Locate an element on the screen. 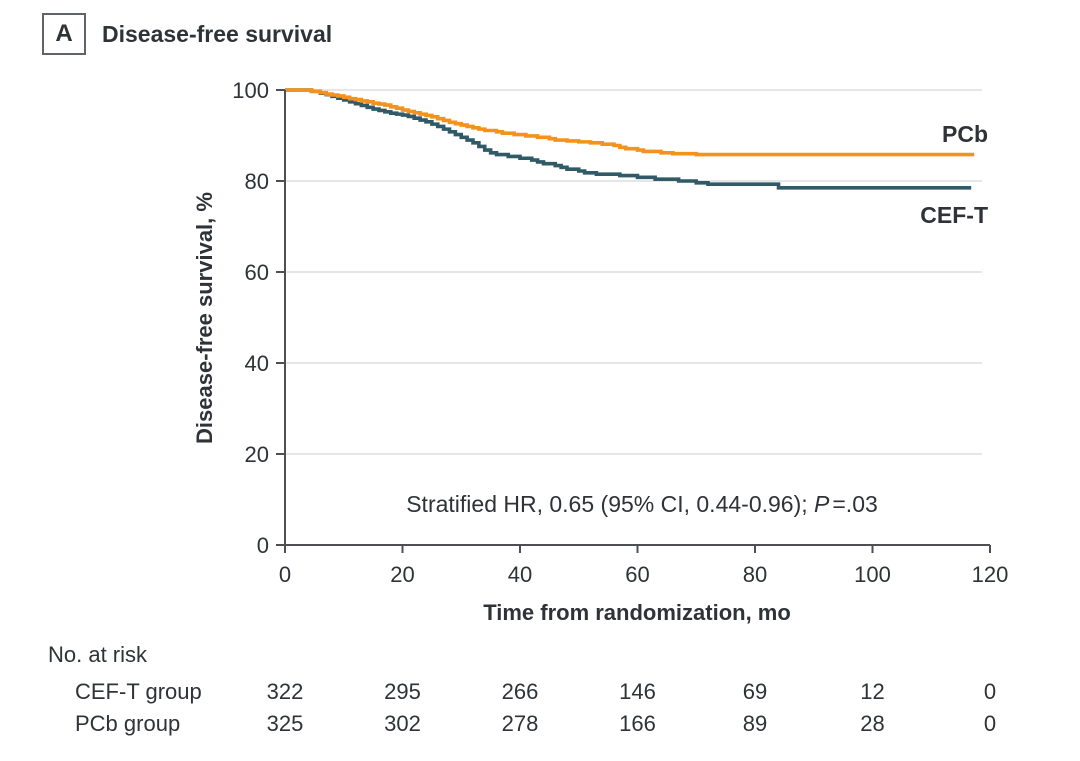 The image size is (1080, 761). x-tick-label: 20 is located at coordinates (402, 574).